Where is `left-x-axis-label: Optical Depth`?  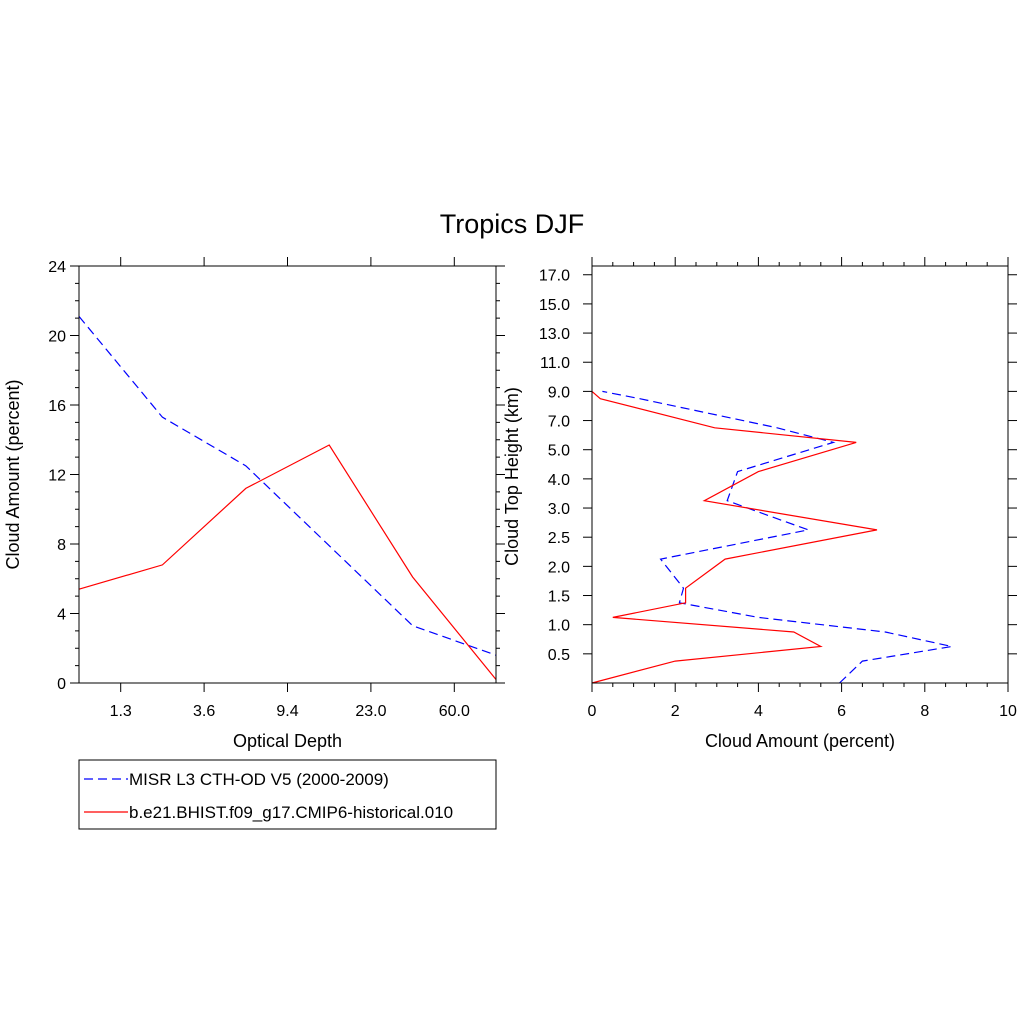
left-x-axis-label: Optical Depth is located at coordinates (287, 741).